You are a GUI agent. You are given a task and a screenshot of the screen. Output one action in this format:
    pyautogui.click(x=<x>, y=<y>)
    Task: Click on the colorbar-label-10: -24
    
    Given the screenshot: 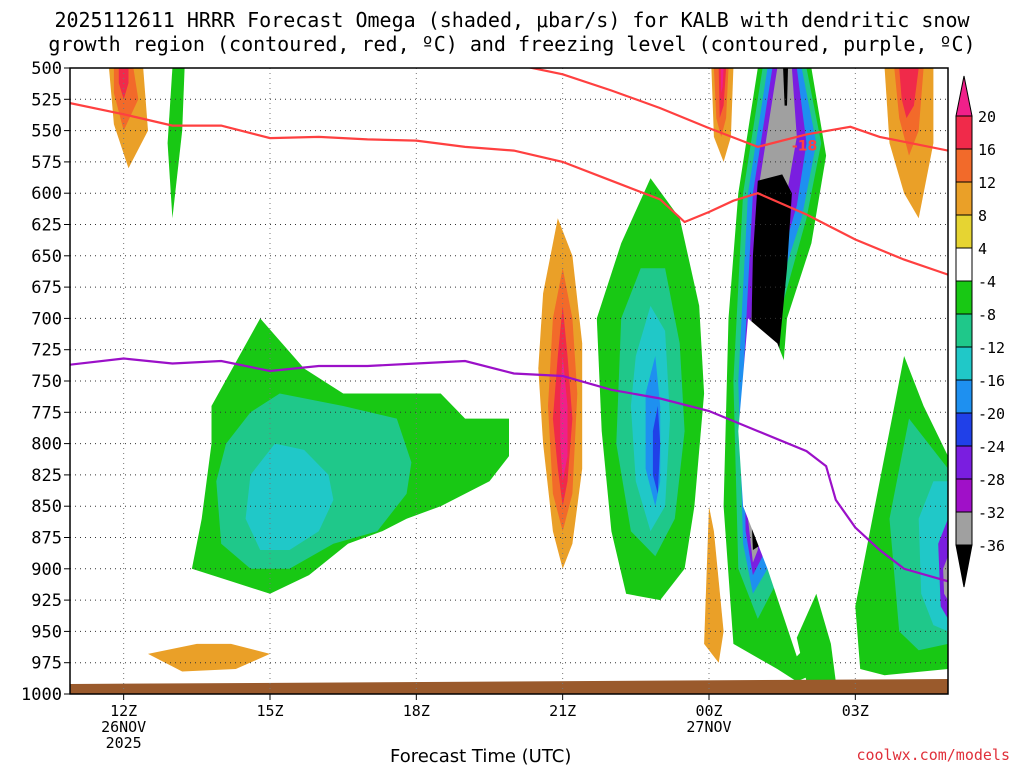 What is the action you would take?
    pyautogui.click(x=991, y=447)
    